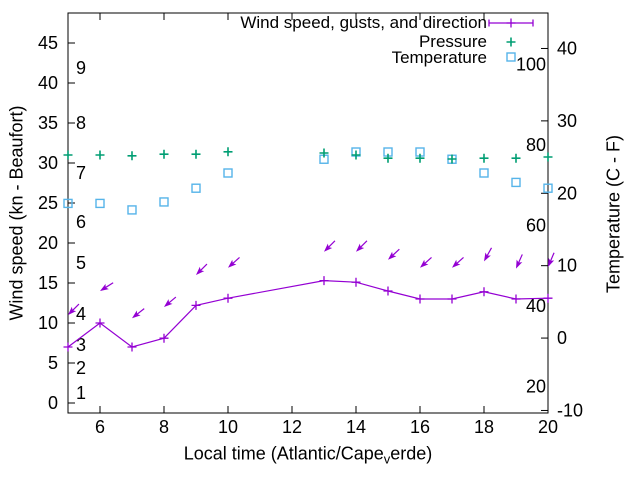 The width and height of the screenshot is (640, 480). I want to click on legend-label-temperature: Temperature, so click(439, 57).